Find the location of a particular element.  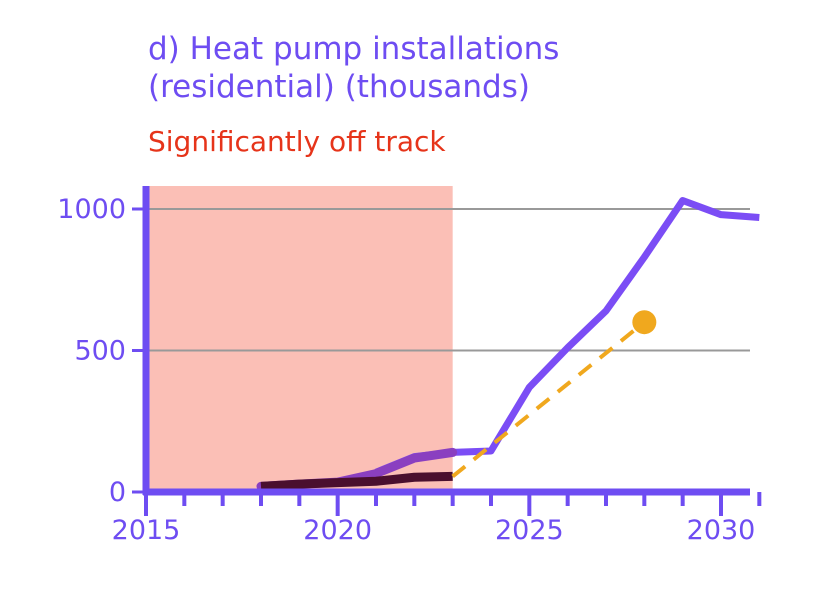

series-line-target-dashed is located at coordinates (548, 399).